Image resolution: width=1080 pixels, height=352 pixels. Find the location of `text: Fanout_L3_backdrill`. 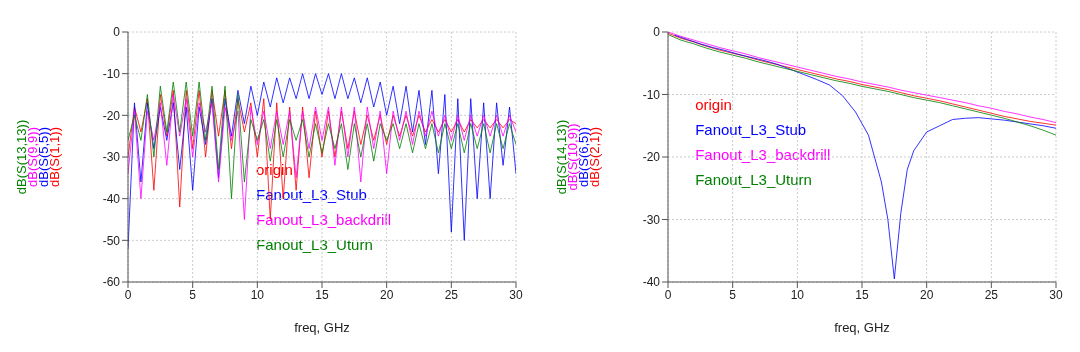

text: Fanout_L3_backdrill is located at coordinates (763, 155).